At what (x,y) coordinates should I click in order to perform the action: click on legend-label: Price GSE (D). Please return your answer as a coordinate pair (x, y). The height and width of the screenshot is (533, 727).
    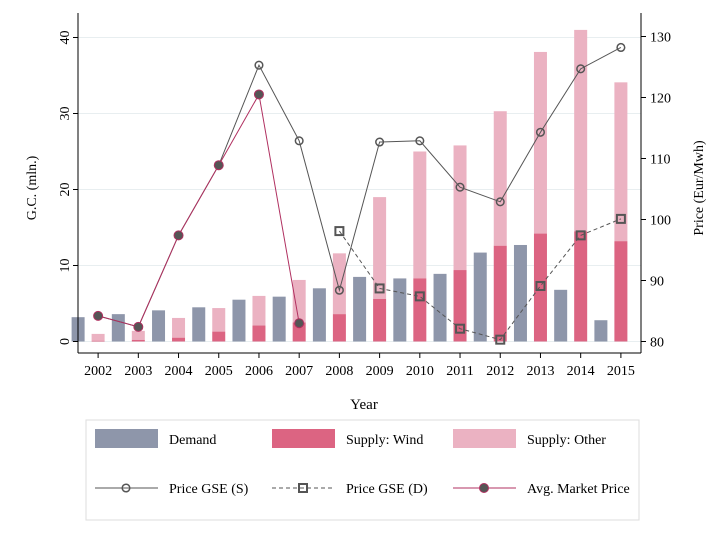
    Looking at the image, I should click on (387, 489).